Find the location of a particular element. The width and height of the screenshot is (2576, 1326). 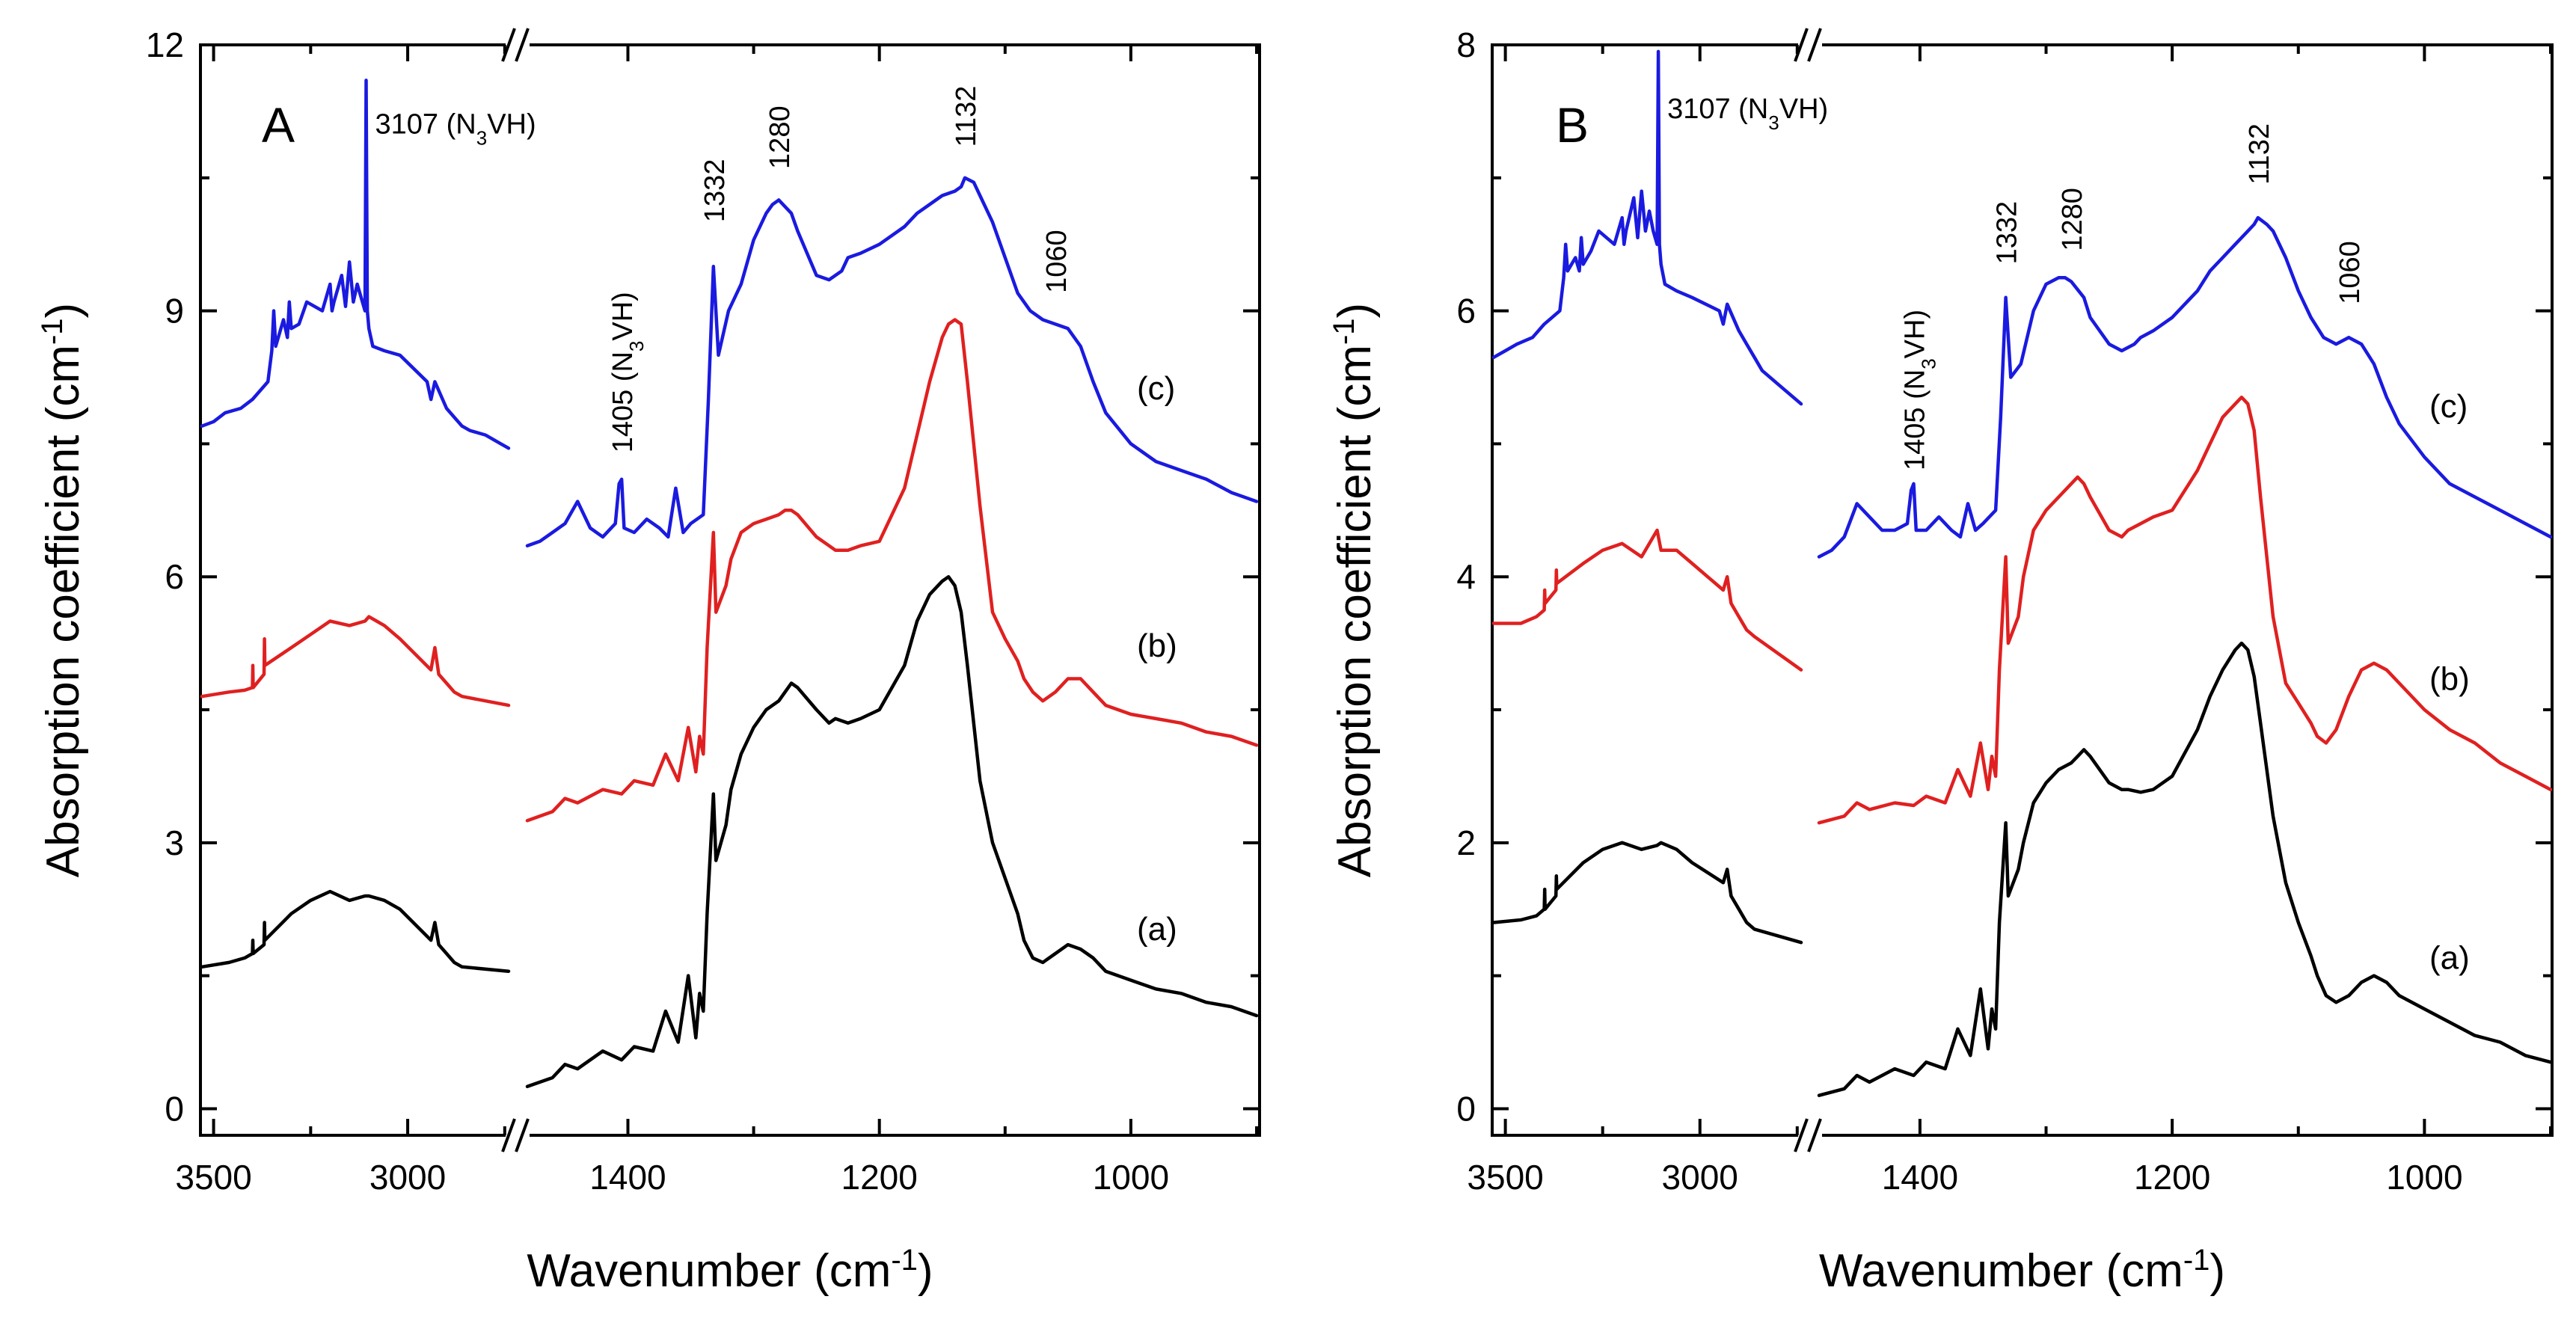

y-tick-label: 3 is located at coordinates (174, 842).